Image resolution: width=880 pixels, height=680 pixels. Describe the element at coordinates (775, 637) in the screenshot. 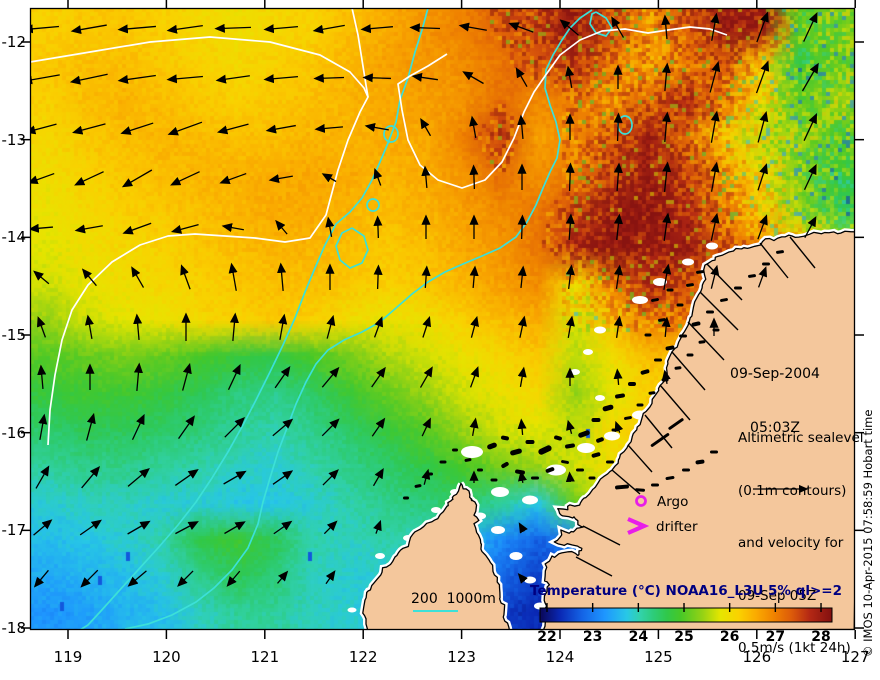

I see `colorbar-tick-label-27: 27` at that location.